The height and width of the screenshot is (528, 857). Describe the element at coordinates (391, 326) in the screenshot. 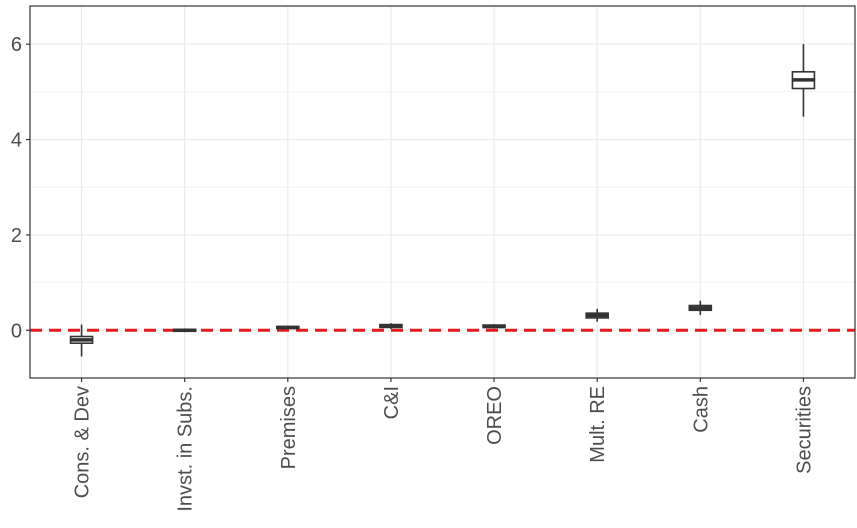

I see `box-c-i` at that location.